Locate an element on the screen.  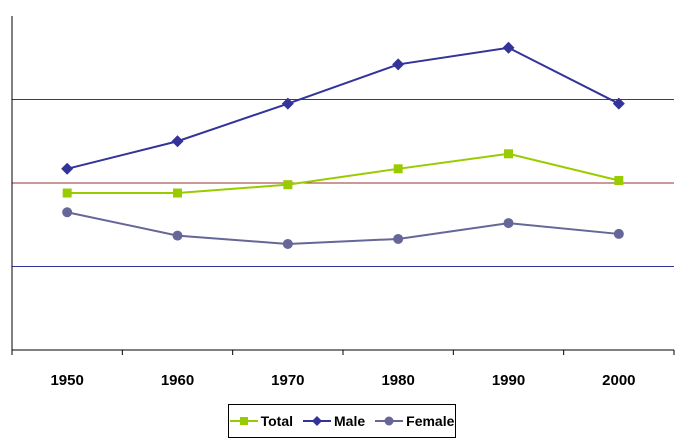
legend-item-total: Total is located at coordinates (261, 421).